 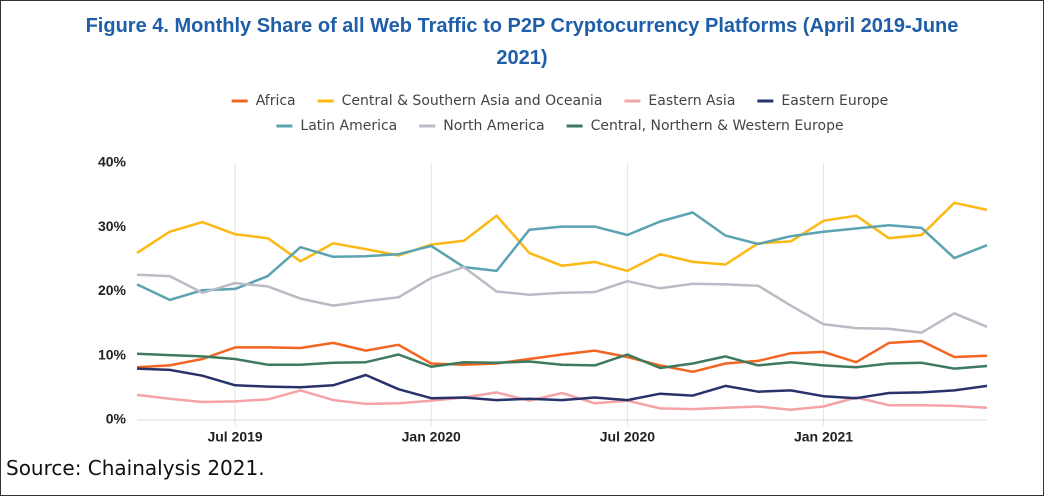 I want to click on legend-label: North America, so click(x=493, y=126).